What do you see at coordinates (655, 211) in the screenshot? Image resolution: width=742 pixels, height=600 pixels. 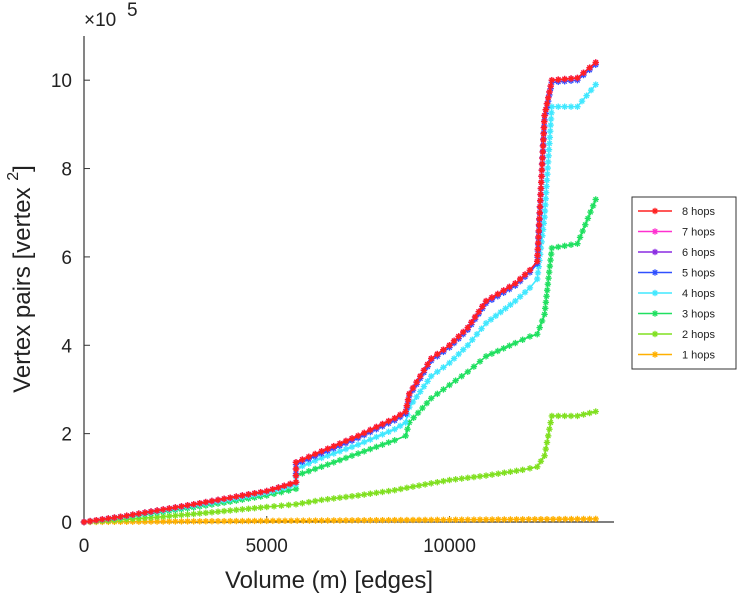 I see `legend-marker-8-hops` at bounding box center [655, 211].